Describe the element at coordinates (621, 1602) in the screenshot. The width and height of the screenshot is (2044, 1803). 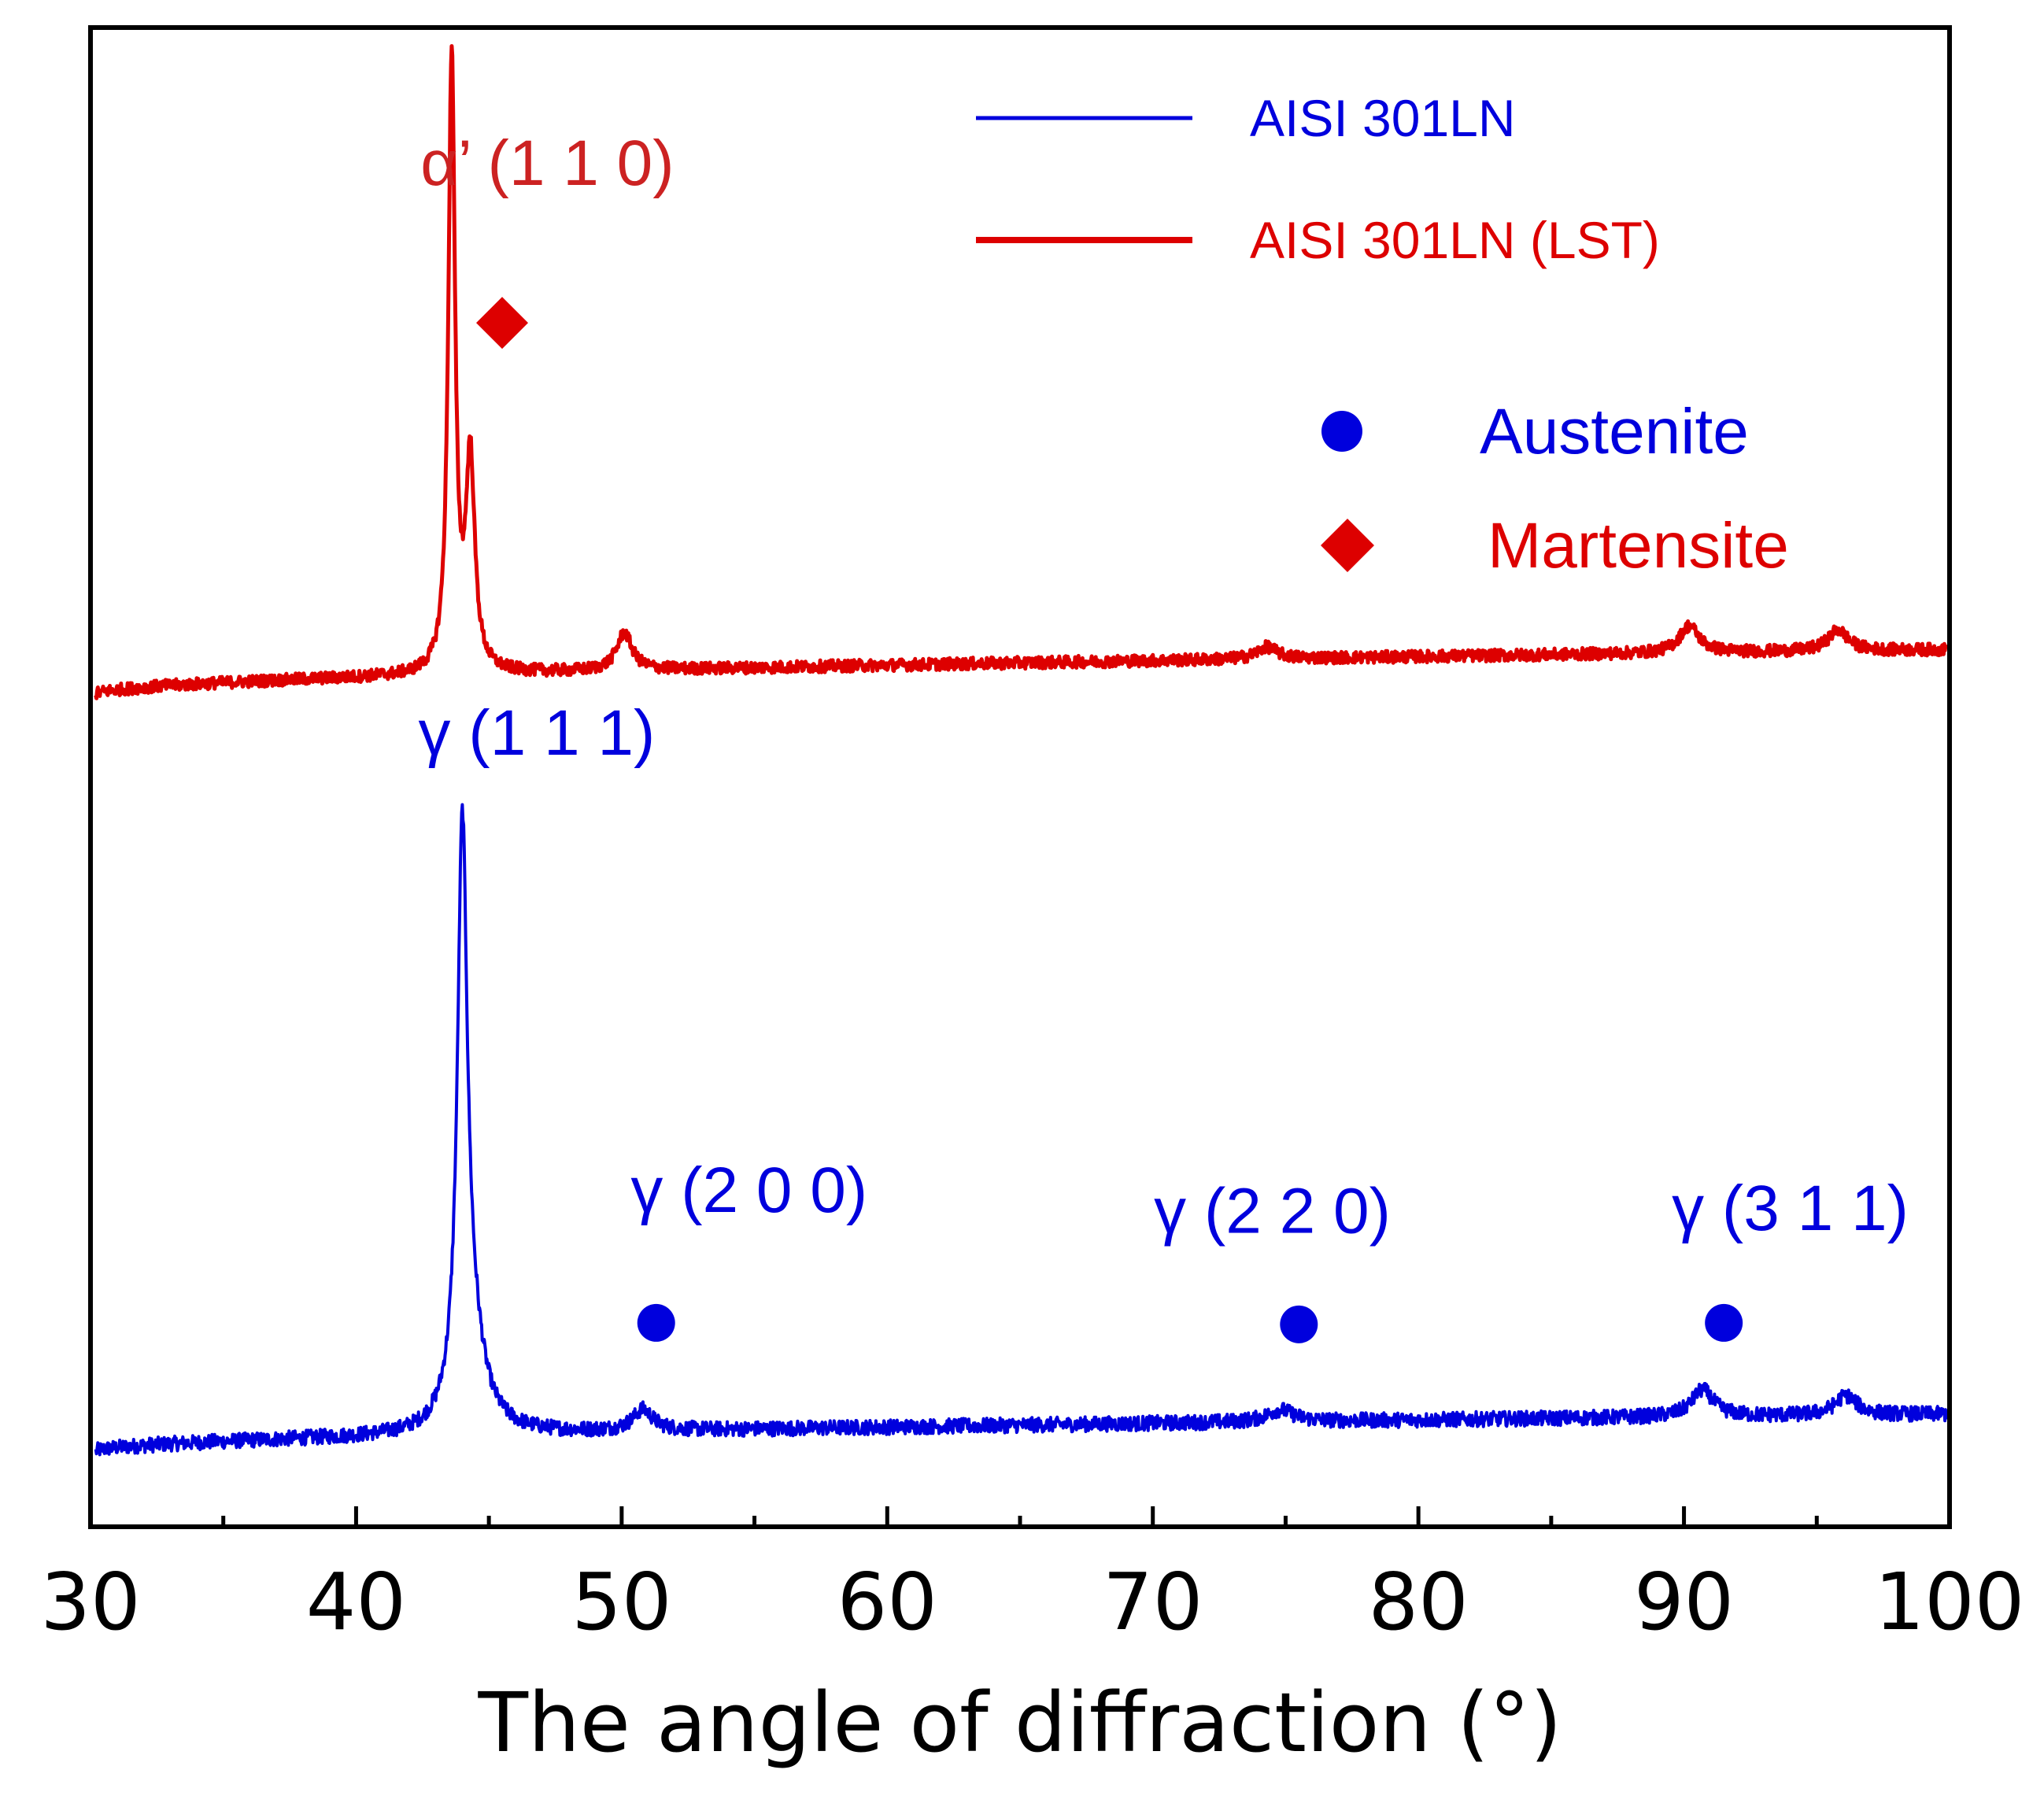
I see `x-tick-label: 50` at that location.